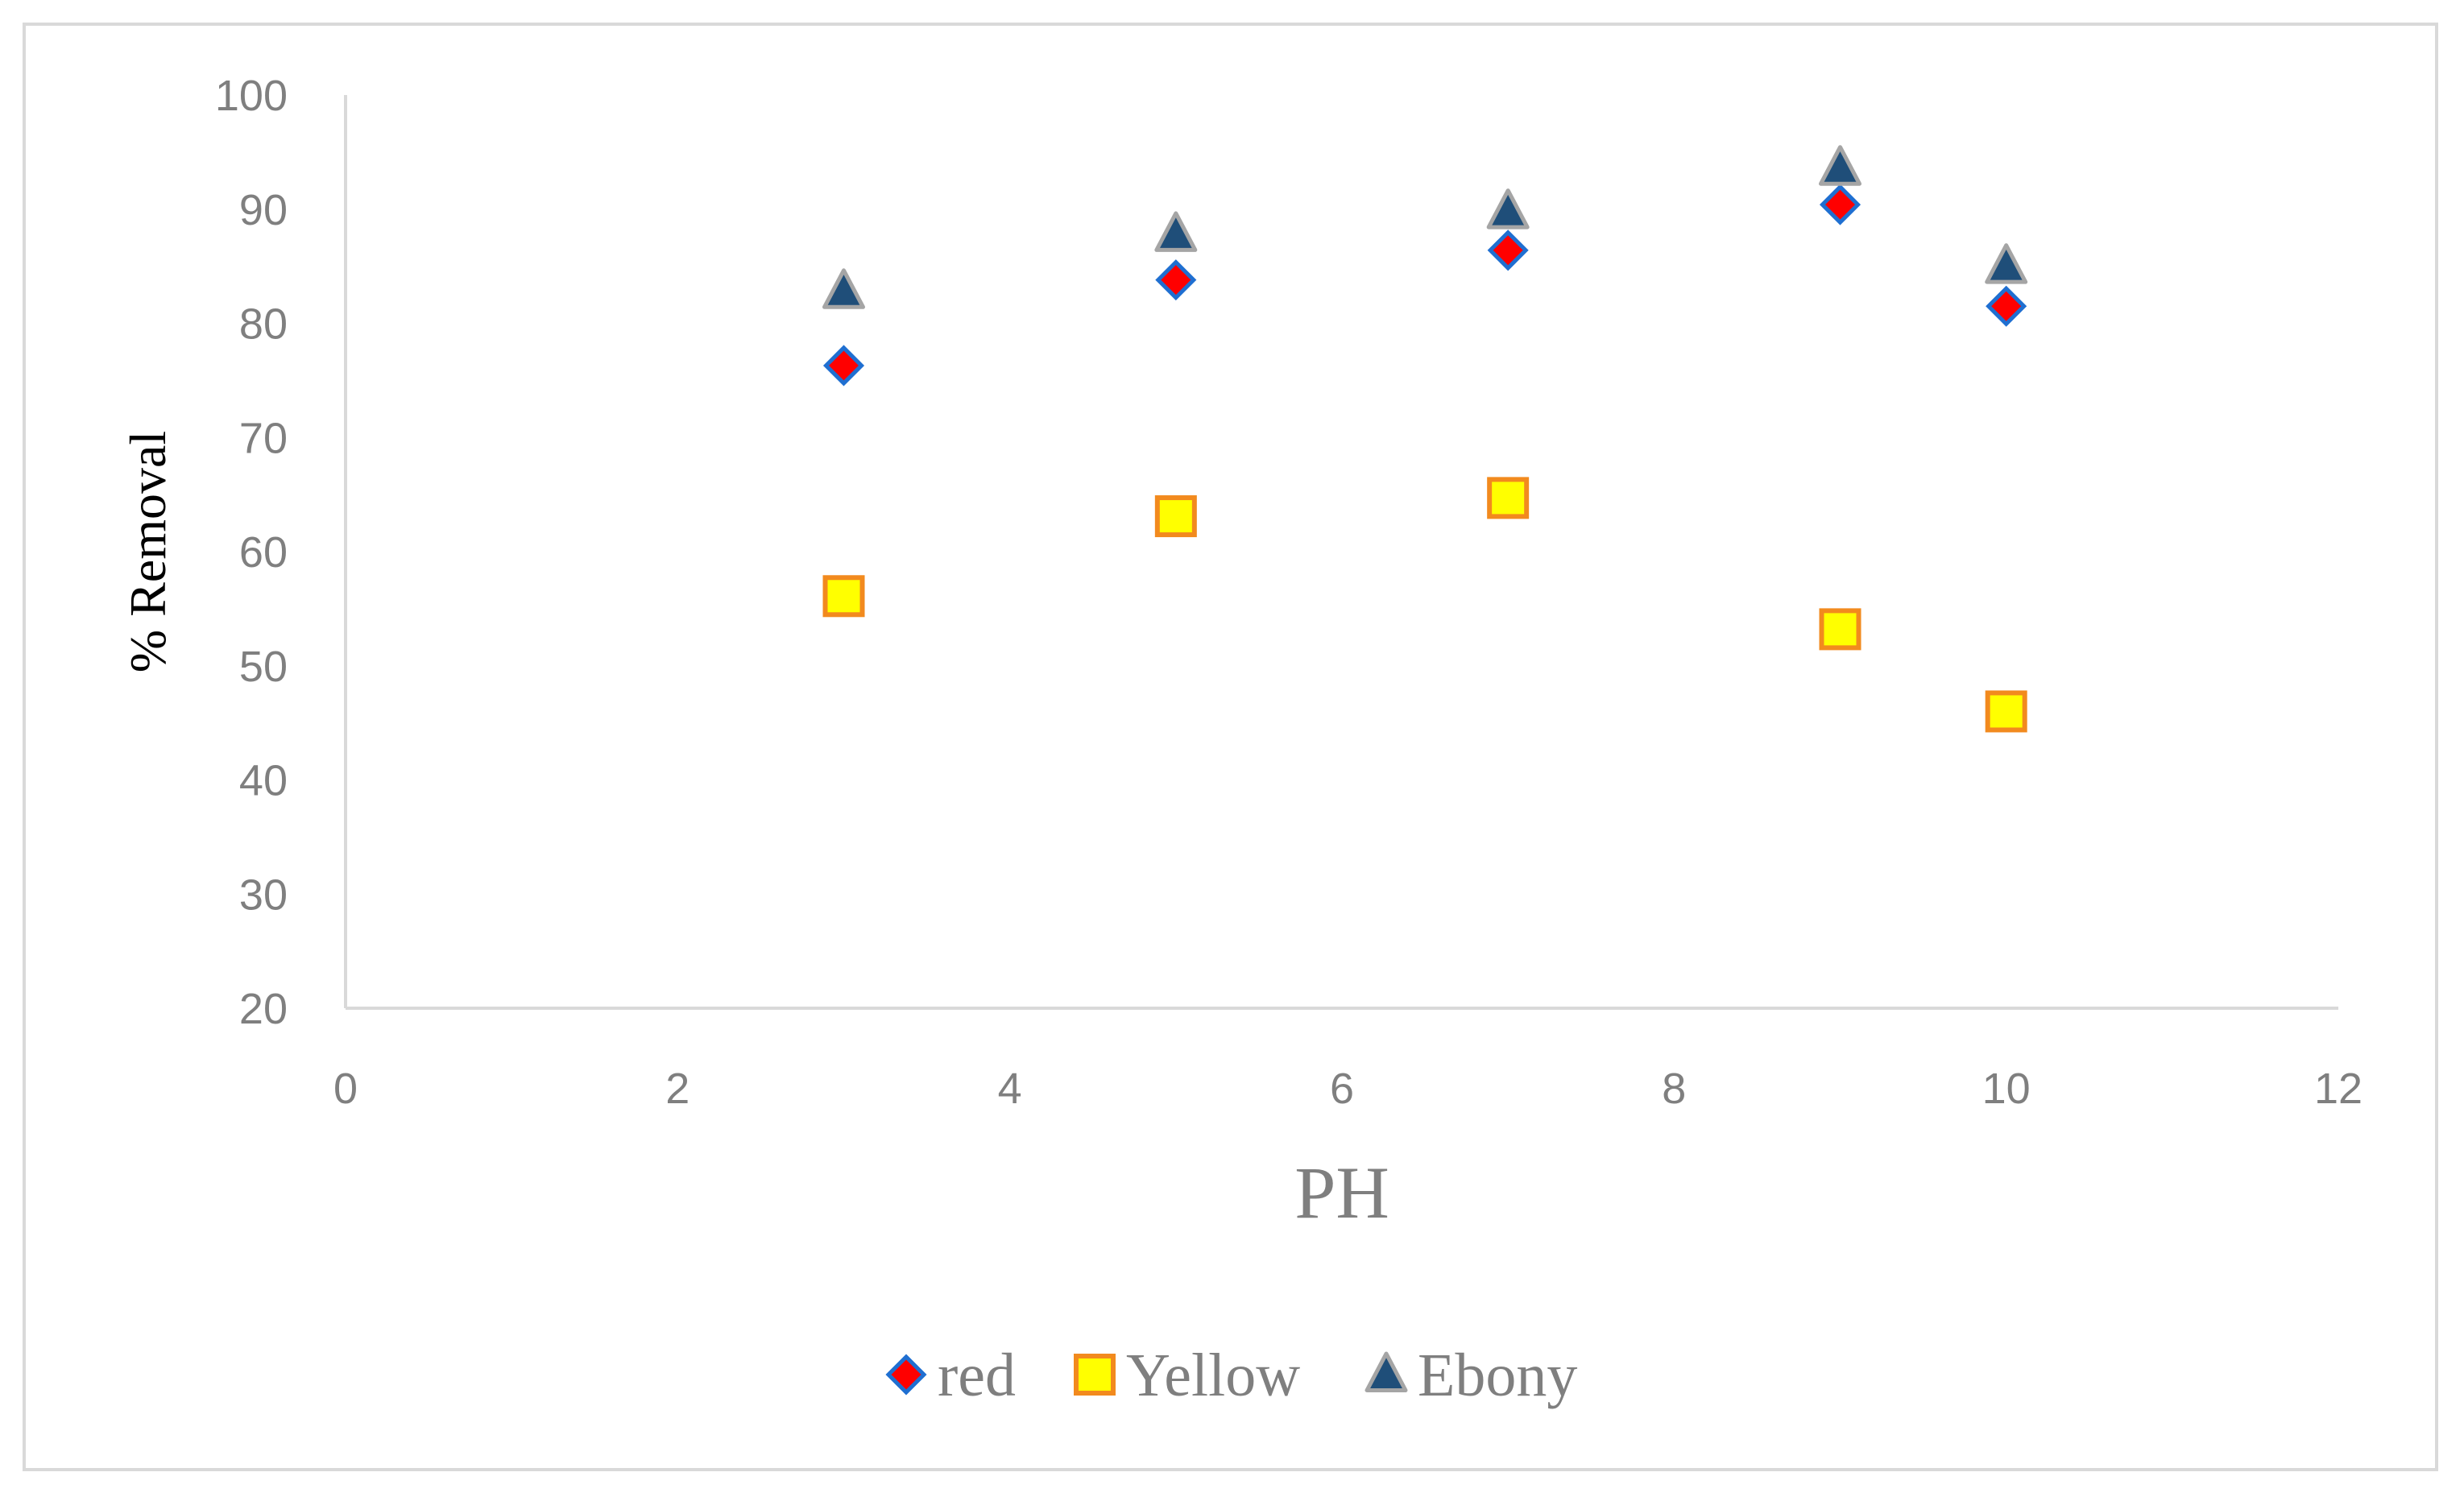 The image size is (2464, 1497). Describe the element at coordinates (1342, 1089) in the screenshot. I see `x-tick-label: 6` at that location.